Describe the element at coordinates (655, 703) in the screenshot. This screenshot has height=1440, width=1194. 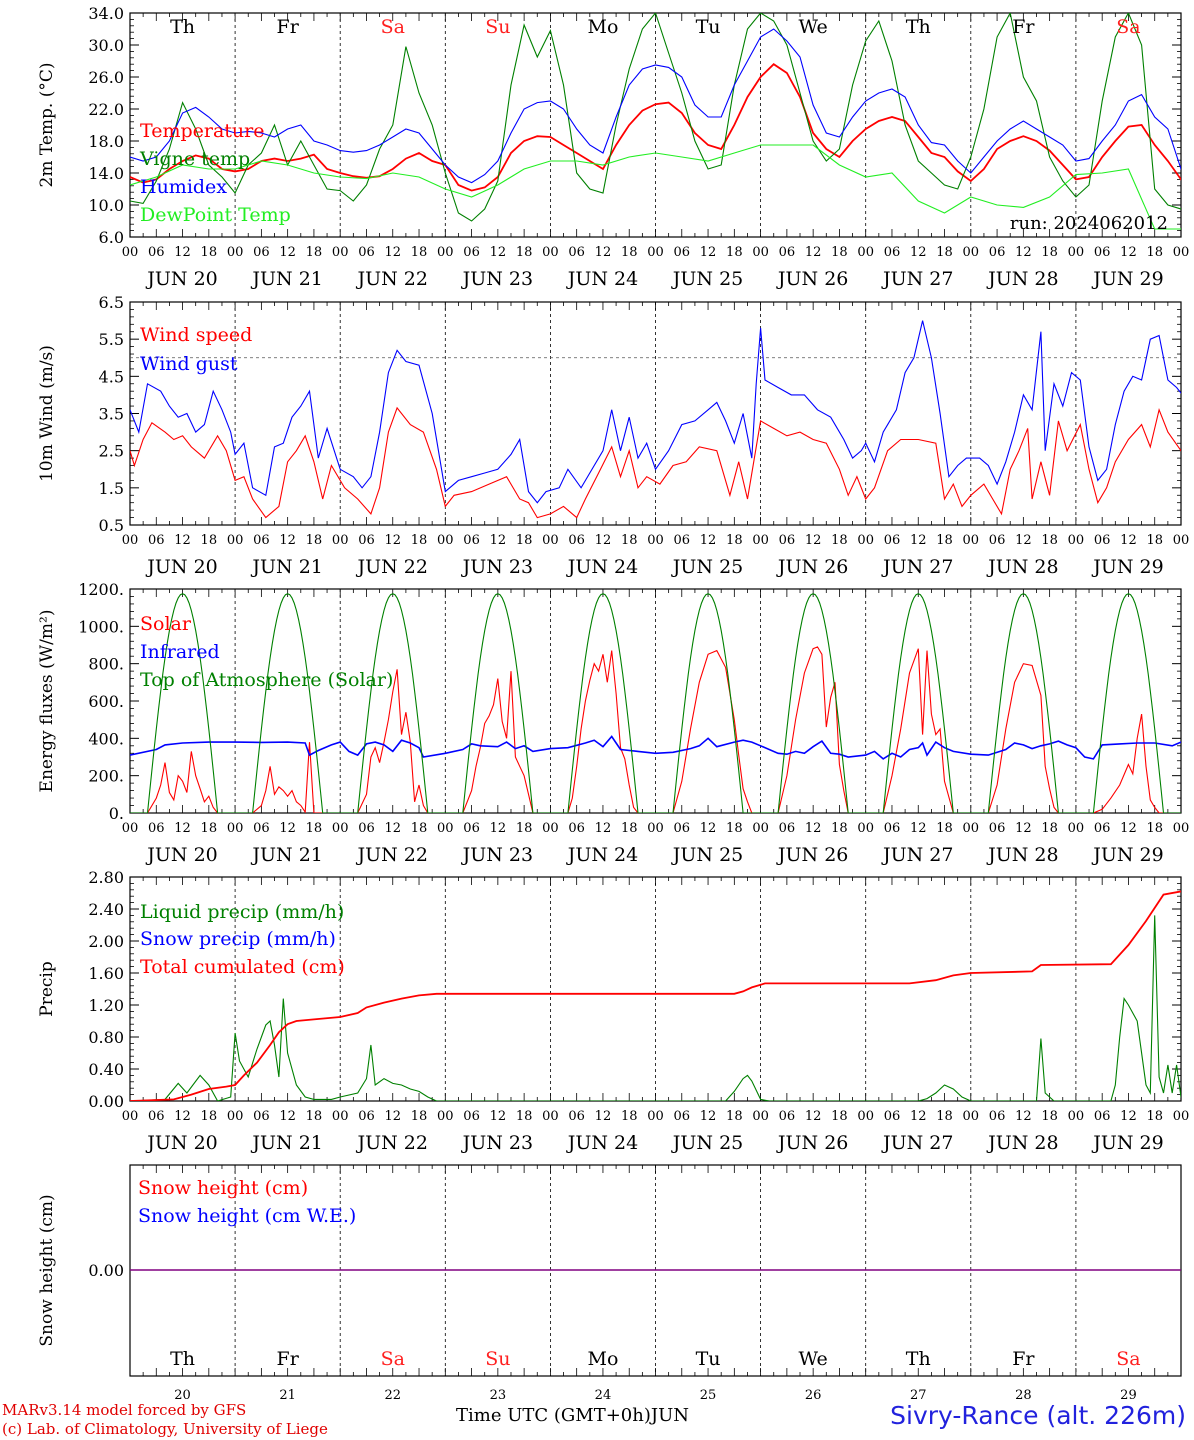
I see `series-top-of-atmosphere-solar` at that location.